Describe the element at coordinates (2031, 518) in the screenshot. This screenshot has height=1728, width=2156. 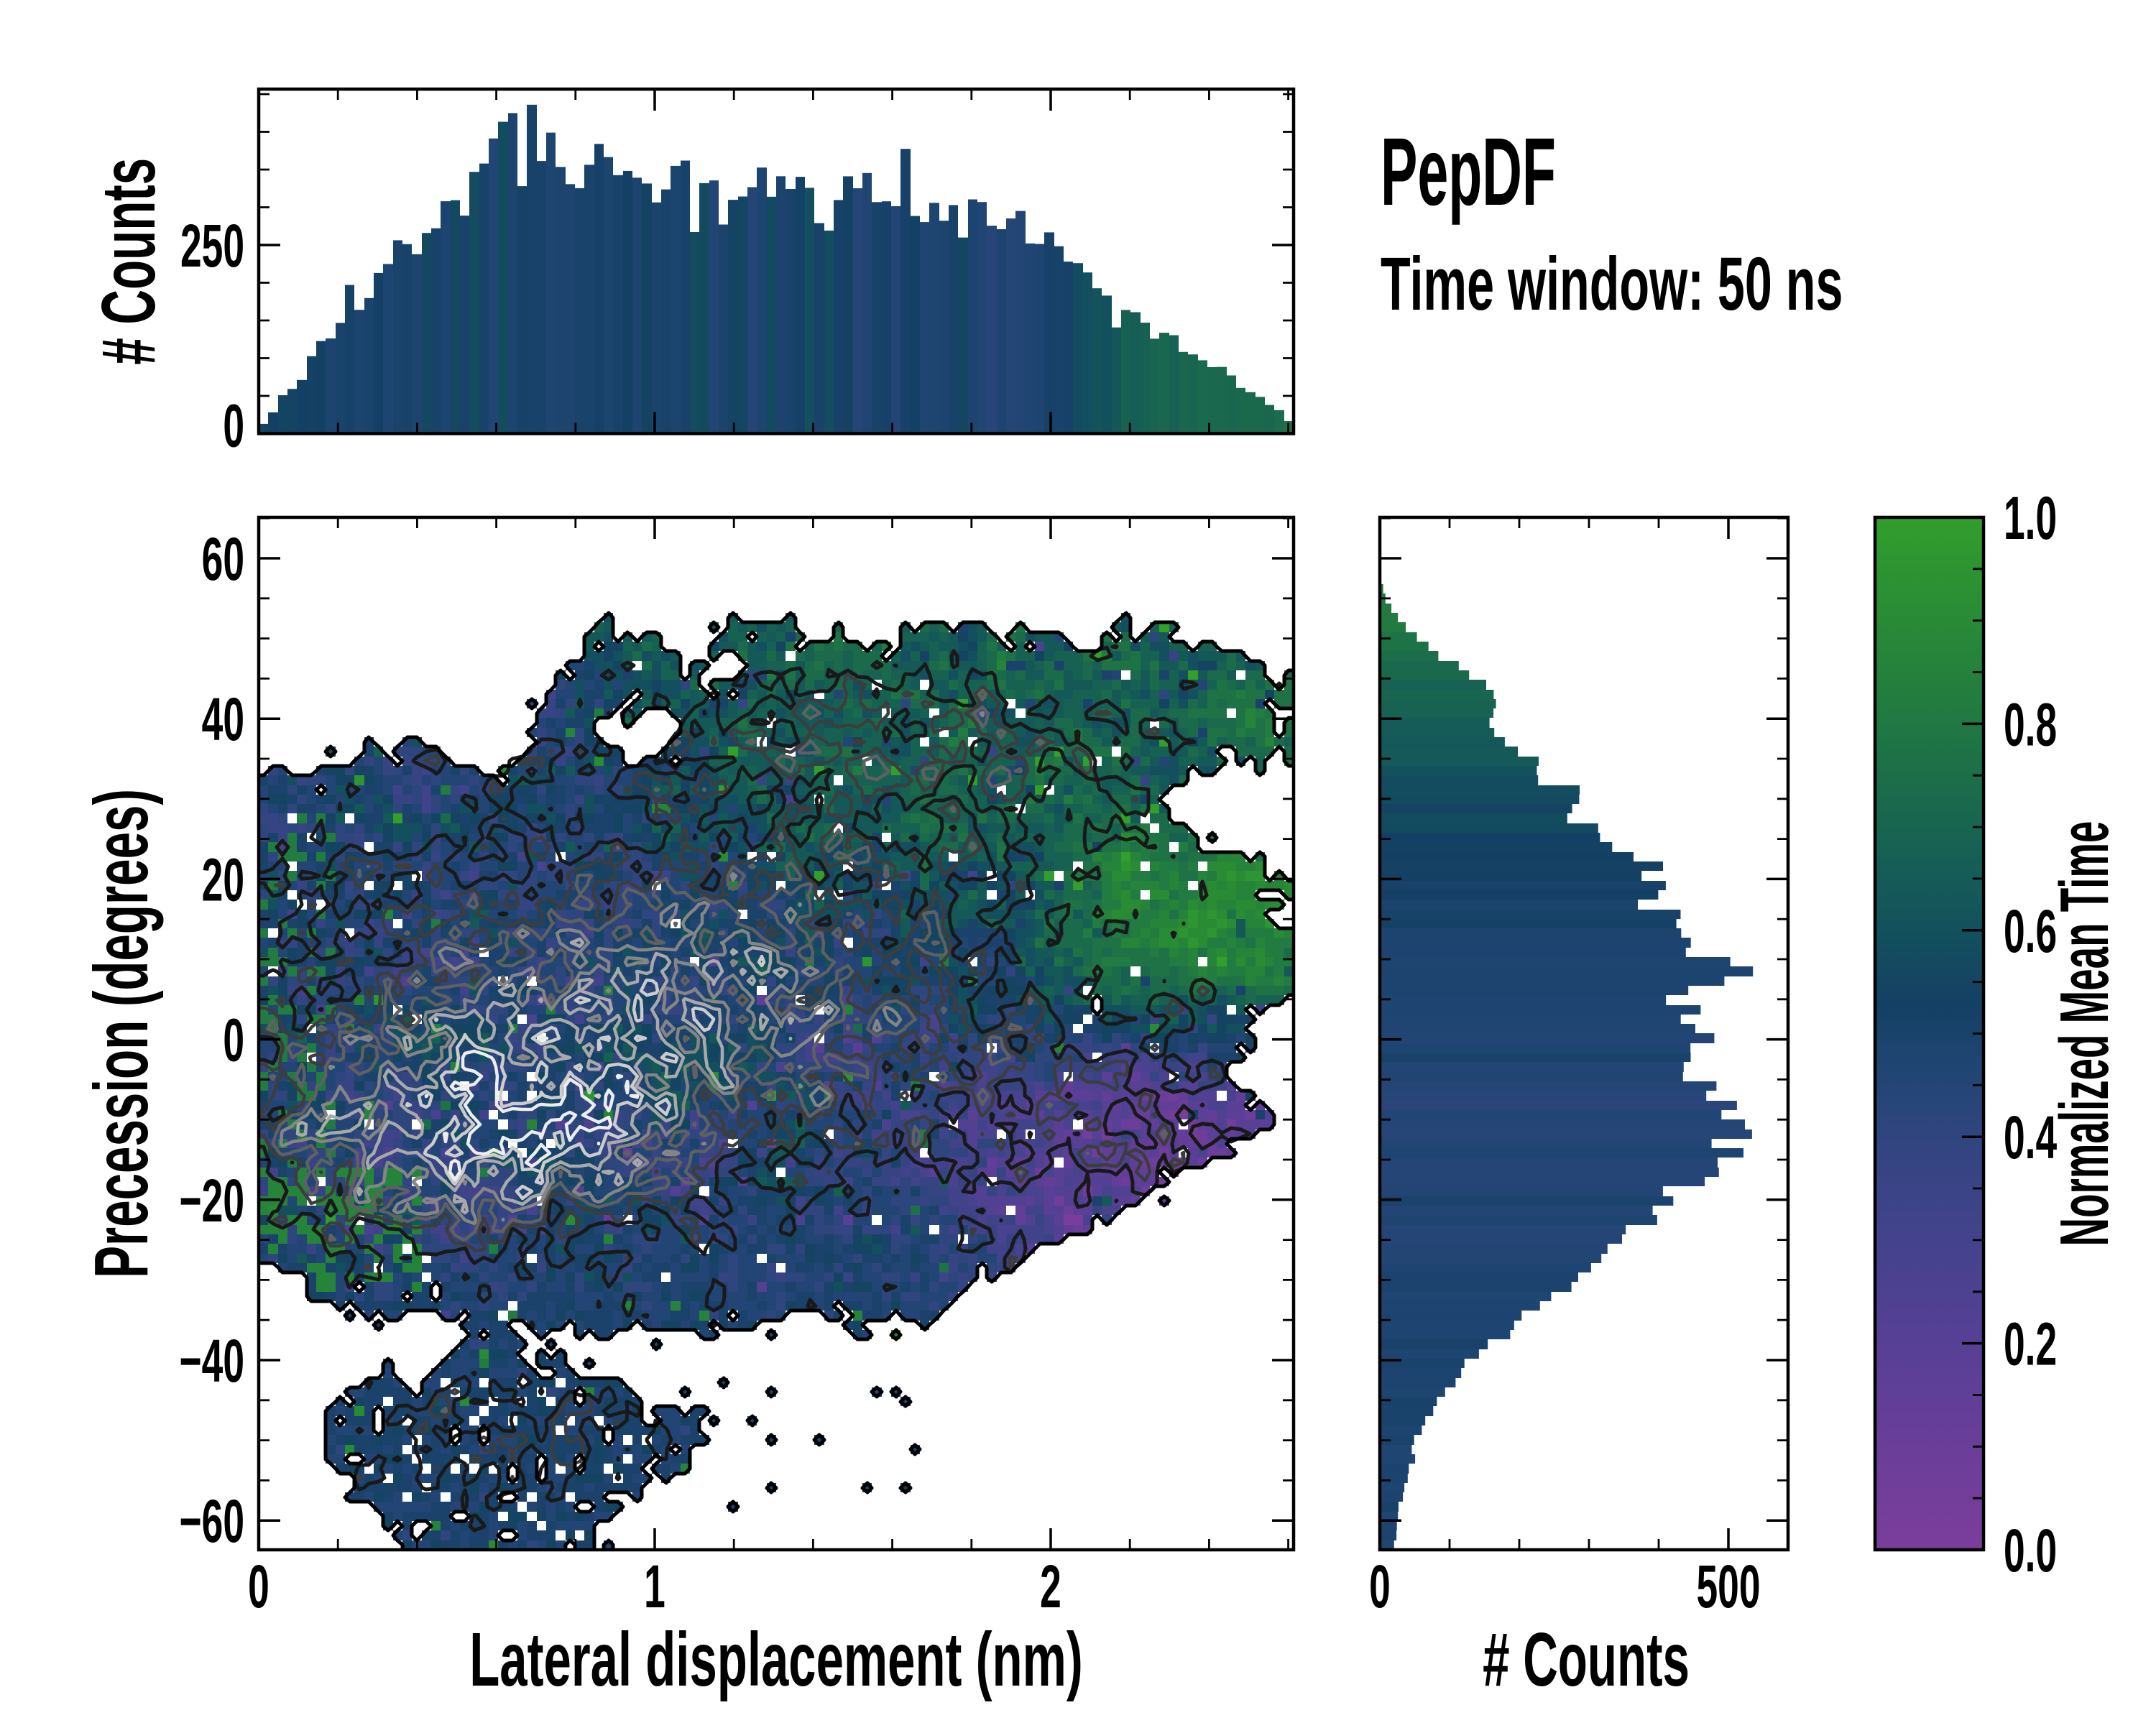
I see `svg-text: 1.0` at that location.